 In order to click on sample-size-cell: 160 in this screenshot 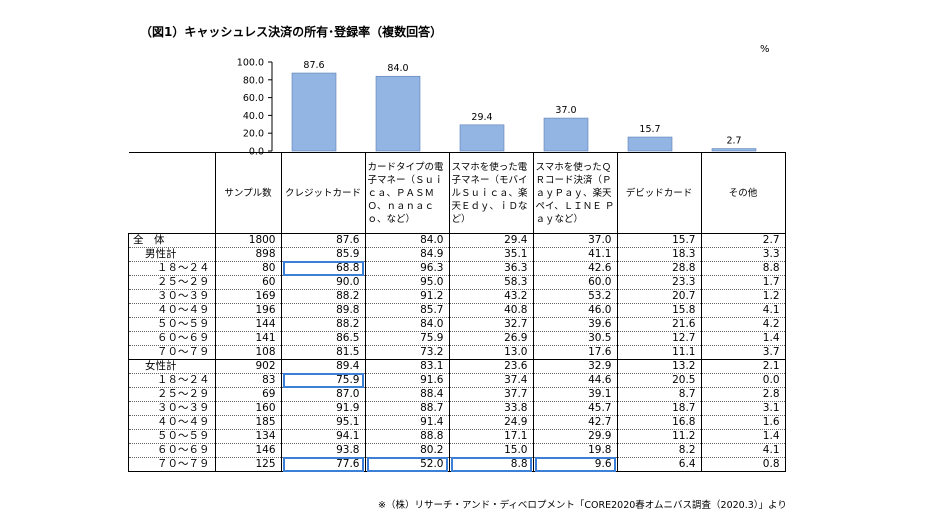, I will do `click(248, 408)`.